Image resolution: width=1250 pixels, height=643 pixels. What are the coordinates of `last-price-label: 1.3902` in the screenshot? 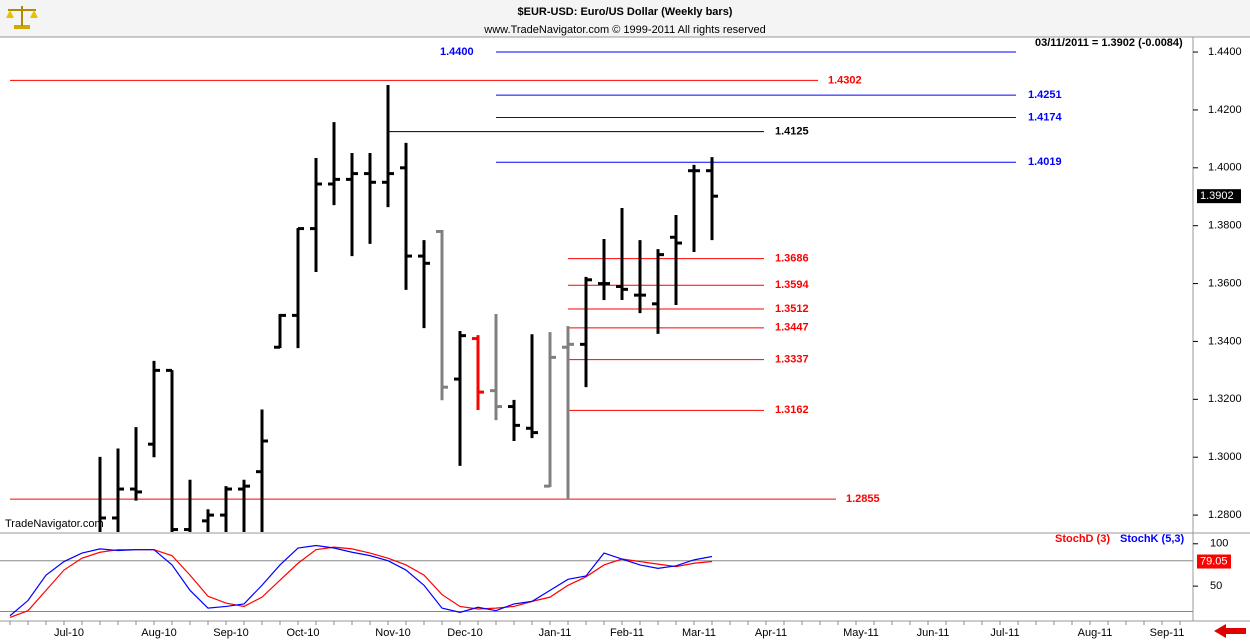 It's located at (1217, 196).